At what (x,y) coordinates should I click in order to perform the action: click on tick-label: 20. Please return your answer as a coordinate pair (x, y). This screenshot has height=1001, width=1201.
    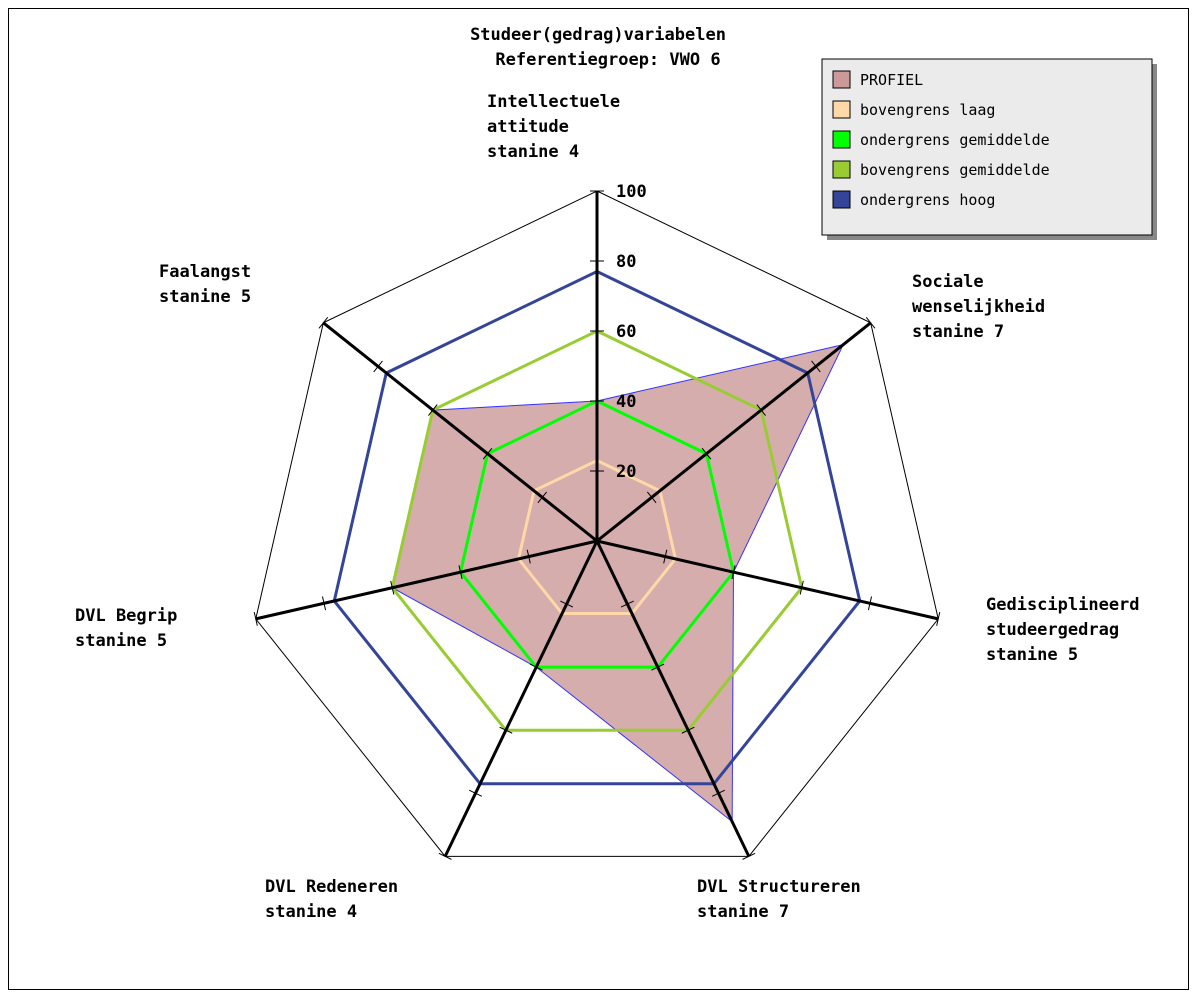
    Looking at the image, I should click on (626, 472).